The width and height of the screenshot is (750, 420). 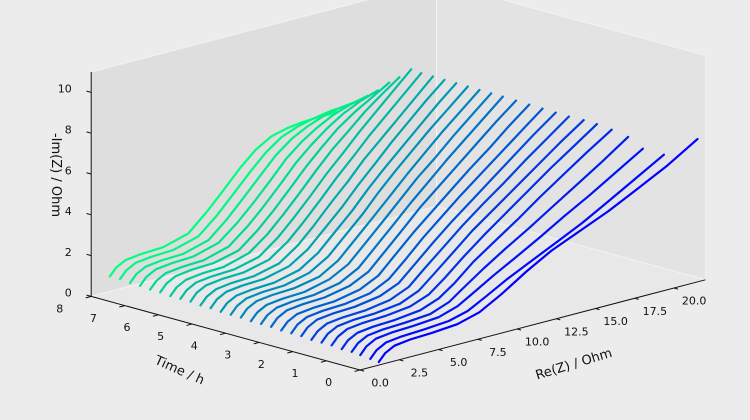 I want to click on x-tick-label: 5.0, so click(x=459, y=362).